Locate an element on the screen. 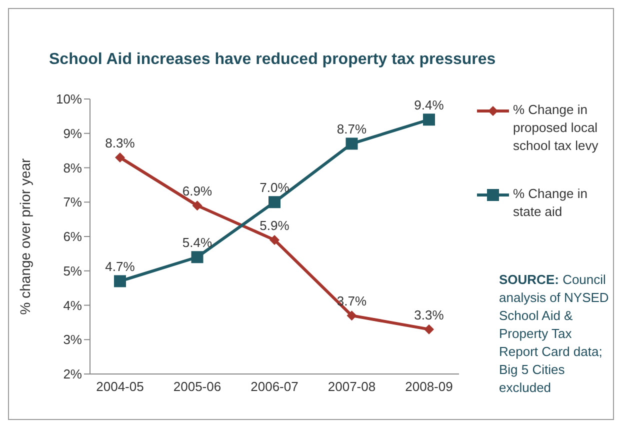 The width and height of the screenshot is (624, 430). y-tick-label: 5% is located at coordinates (72, 270).